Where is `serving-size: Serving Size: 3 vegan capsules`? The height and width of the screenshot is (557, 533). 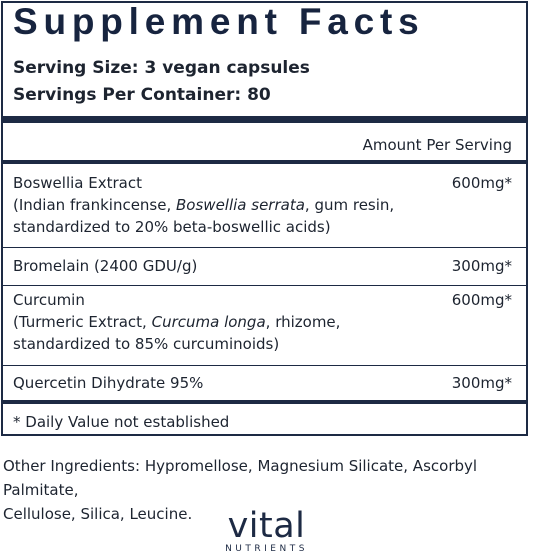 serving-size: Serving Size: 3 vegan capsules is located at coordinates (161, 68).